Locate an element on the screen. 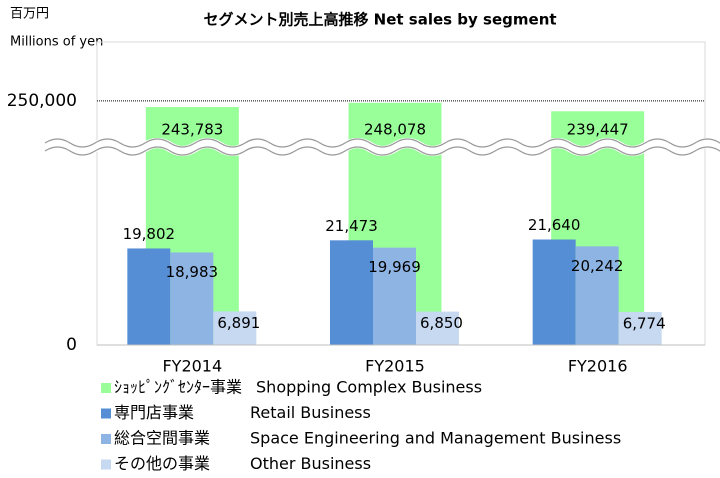  data-label: 243,783 is located at coordinates (192, 130).